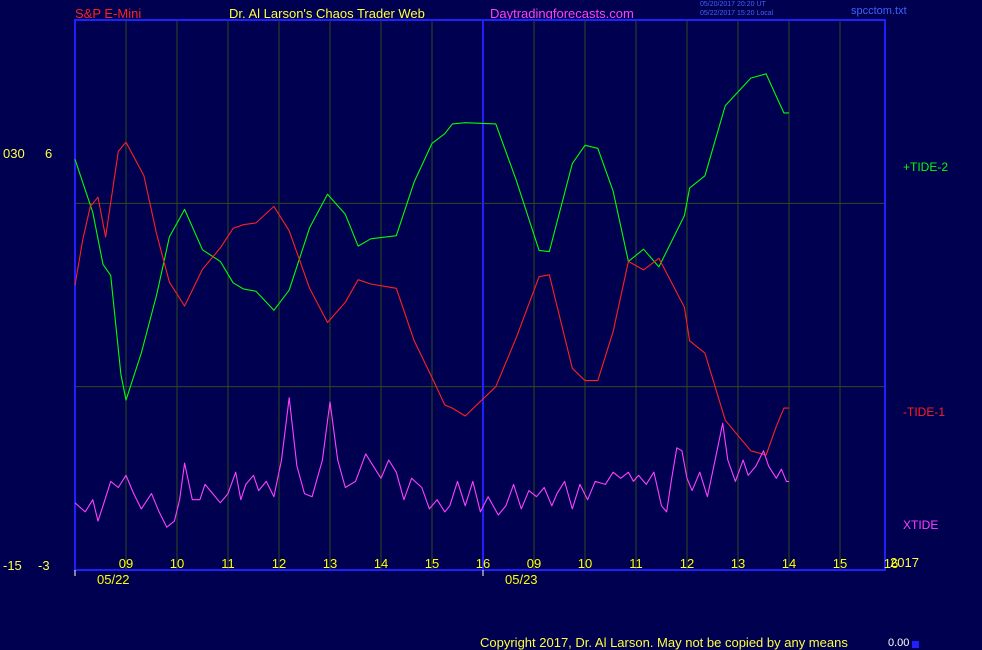 Image resolution: width=982 pixels, height=650 pixels. Describe the element at coordinates (915, 644) in the screenshot. I see `footer-square-icon` at that location.